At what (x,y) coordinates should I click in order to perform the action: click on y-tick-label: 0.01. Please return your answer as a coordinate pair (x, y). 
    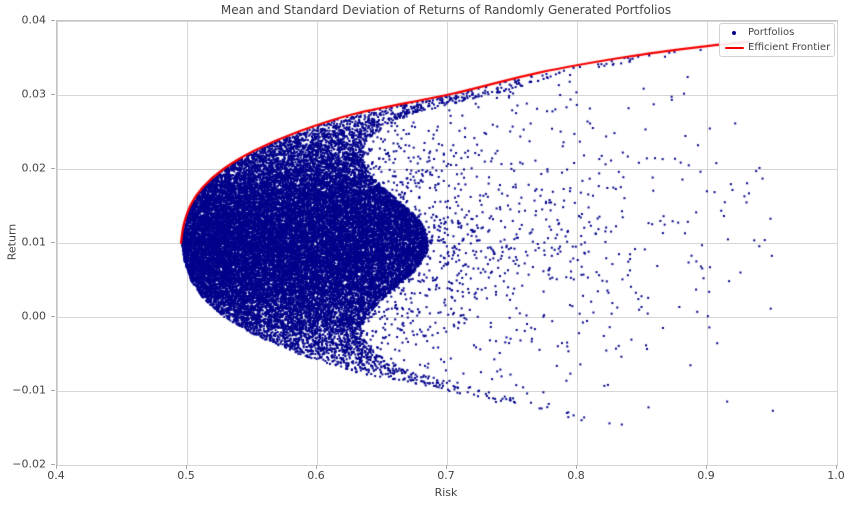
    Looking at the image, I should click on (34, 242).